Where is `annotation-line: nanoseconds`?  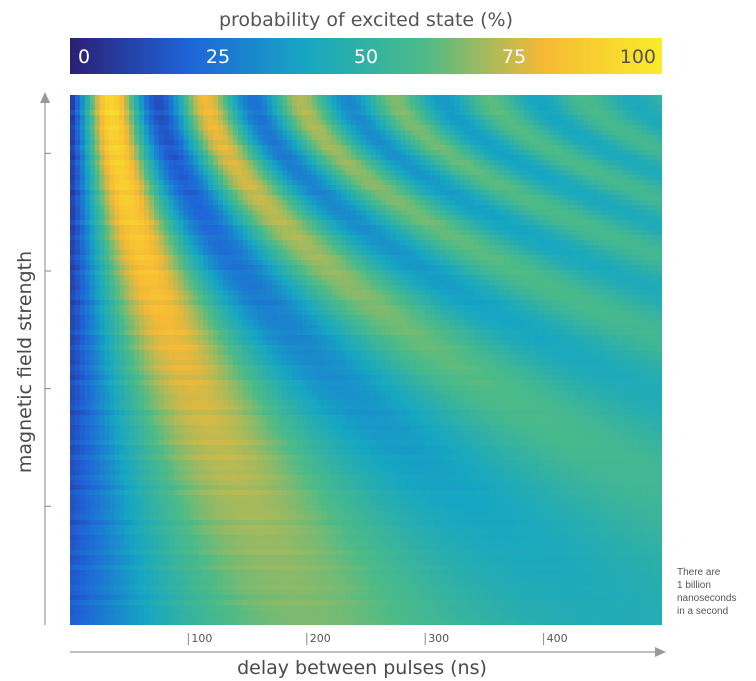 annotation-line: nanoseconds is located at coordinates (707, 598).